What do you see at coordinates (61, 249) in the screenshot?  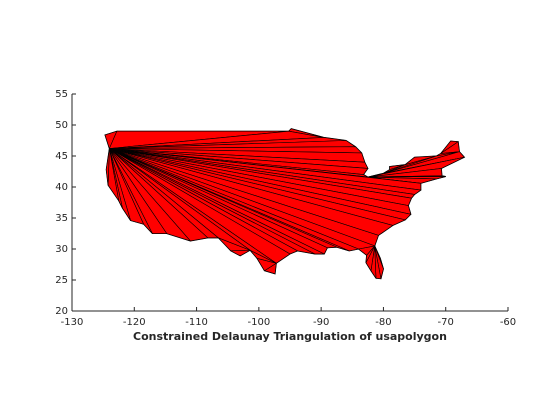 I see `y-tick-label: 30` at bounding box center [61, 249].